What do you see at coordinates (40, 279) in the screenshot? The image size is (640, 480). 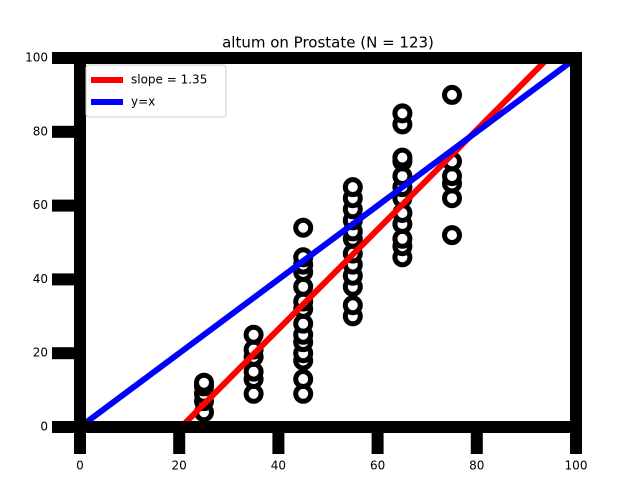 I see `y-tick-label: 40` at bounding box center [40, 279].